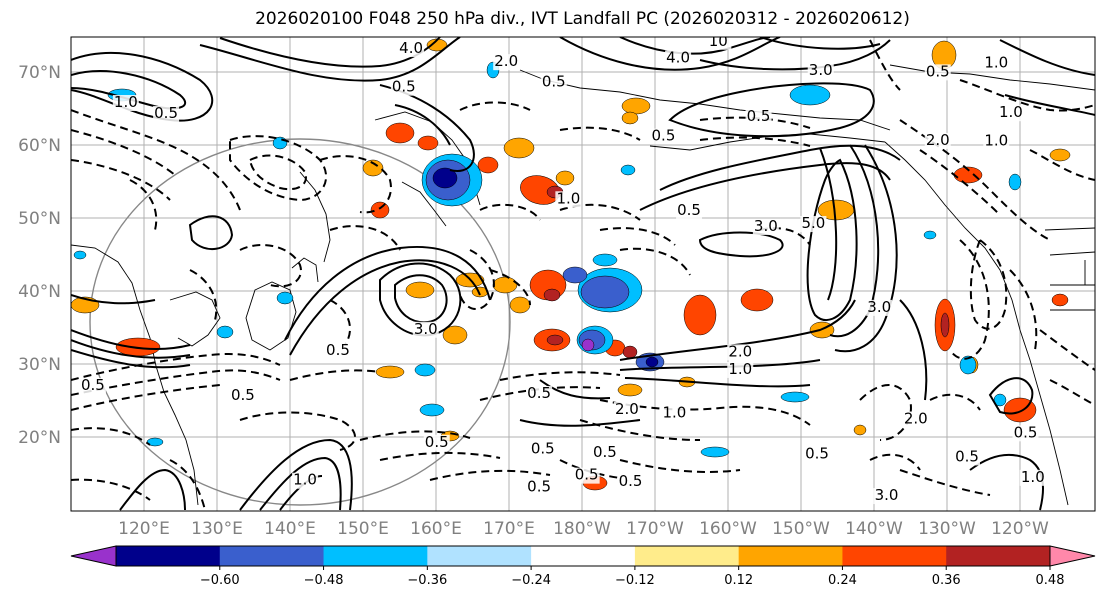  I want to click on lon-label-140w: 140°W, so click(874, 529).